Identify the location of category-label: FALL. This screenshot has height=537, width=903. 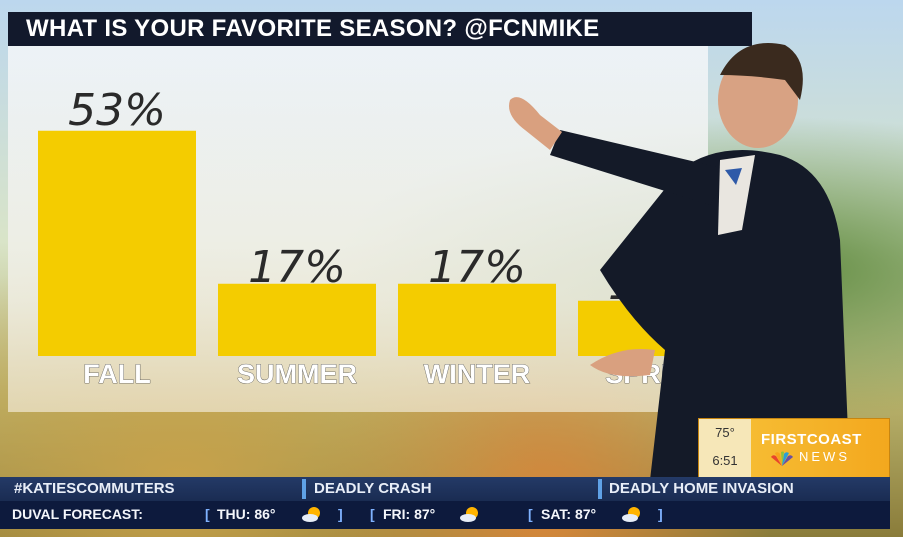
(117, 374).